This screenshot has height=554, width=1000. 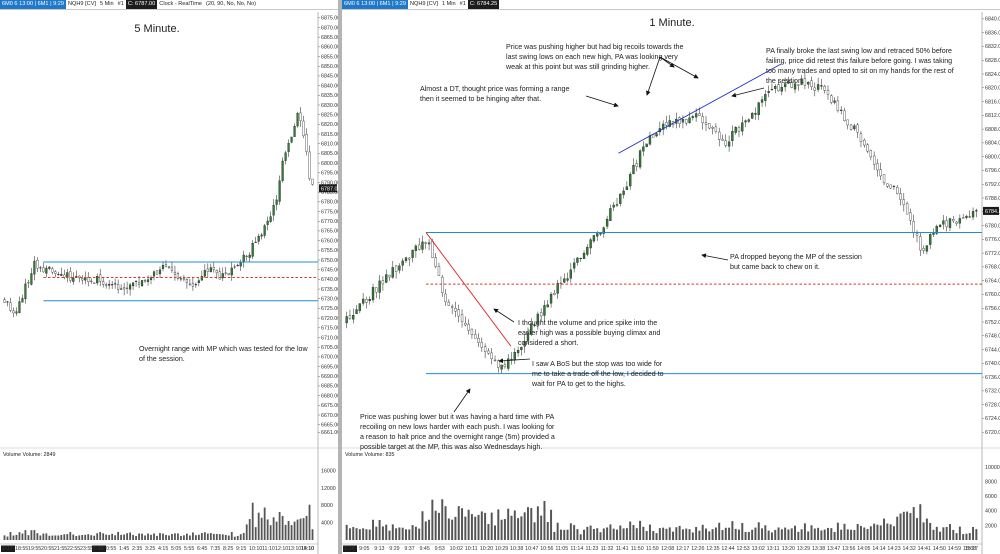 What do you see at coordinates (448, 4) in the screenshot?
I see `right-interval: 1 Min` at bounding box center [448, 4].